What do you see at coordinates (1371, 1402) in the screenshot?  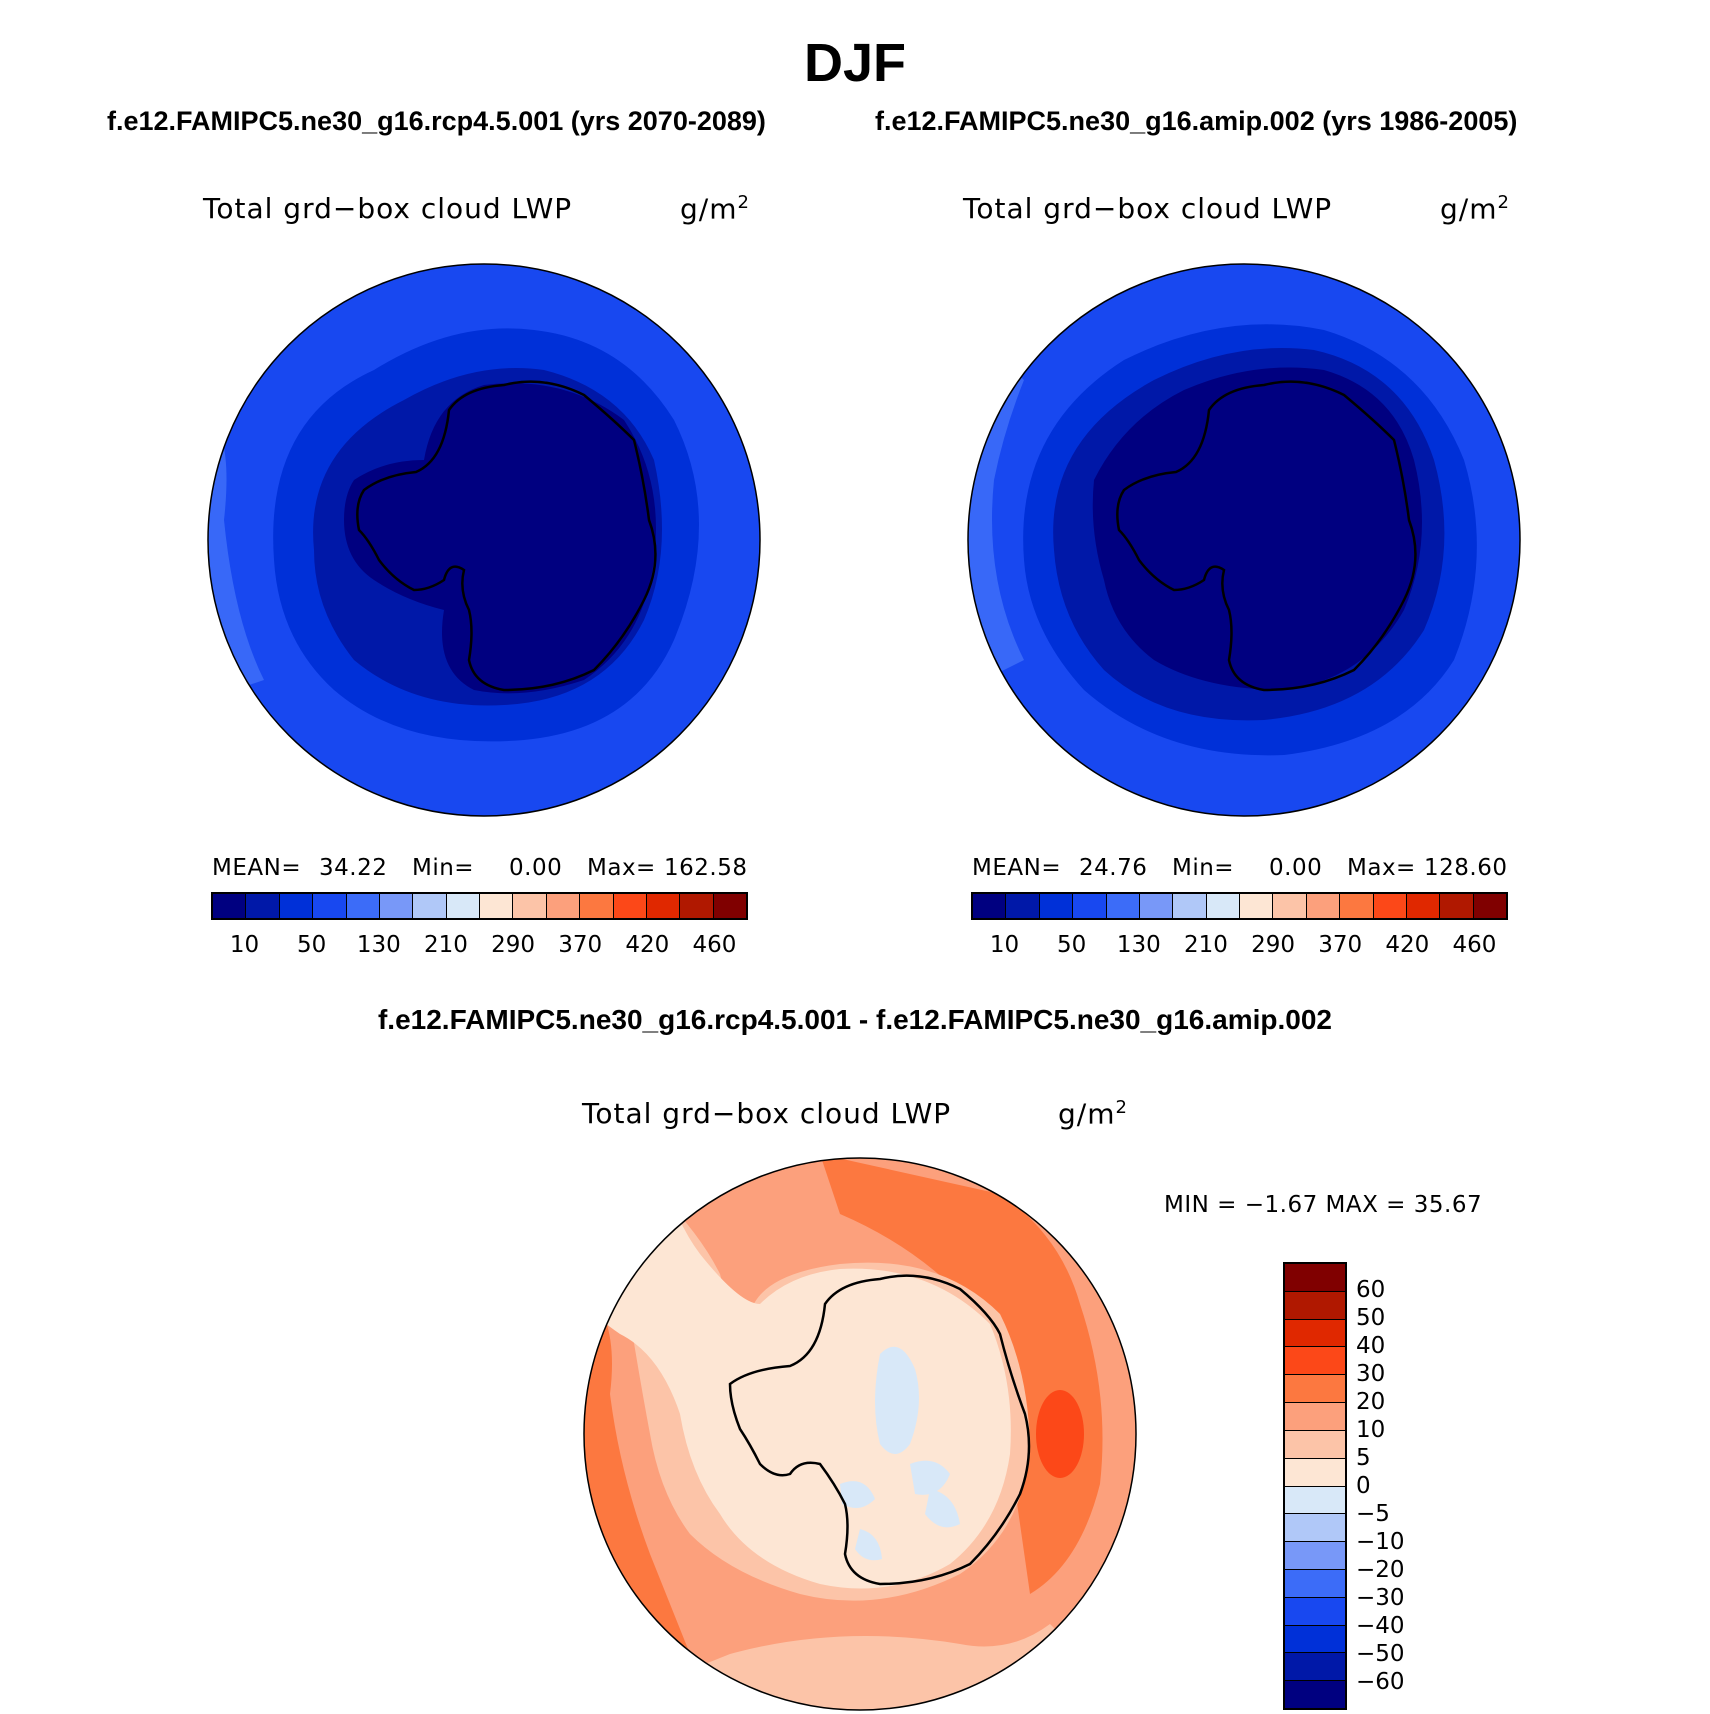 I see `colorbar-diff-tick-label: 20` at bounding box center [1371, 1402].